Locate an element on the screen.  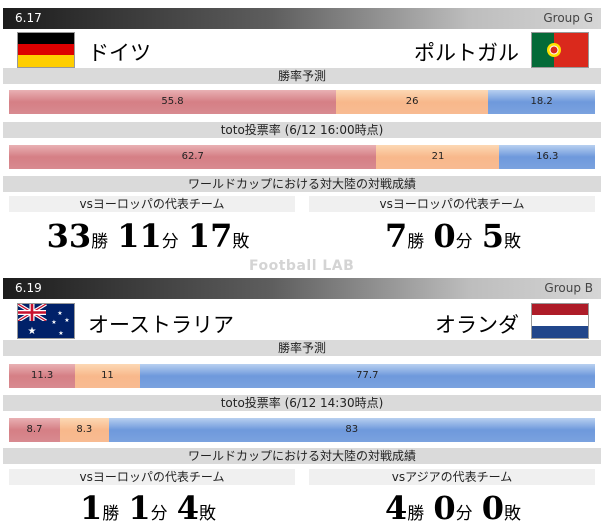
germany-flag-icon is located at coordinates (46, 50).